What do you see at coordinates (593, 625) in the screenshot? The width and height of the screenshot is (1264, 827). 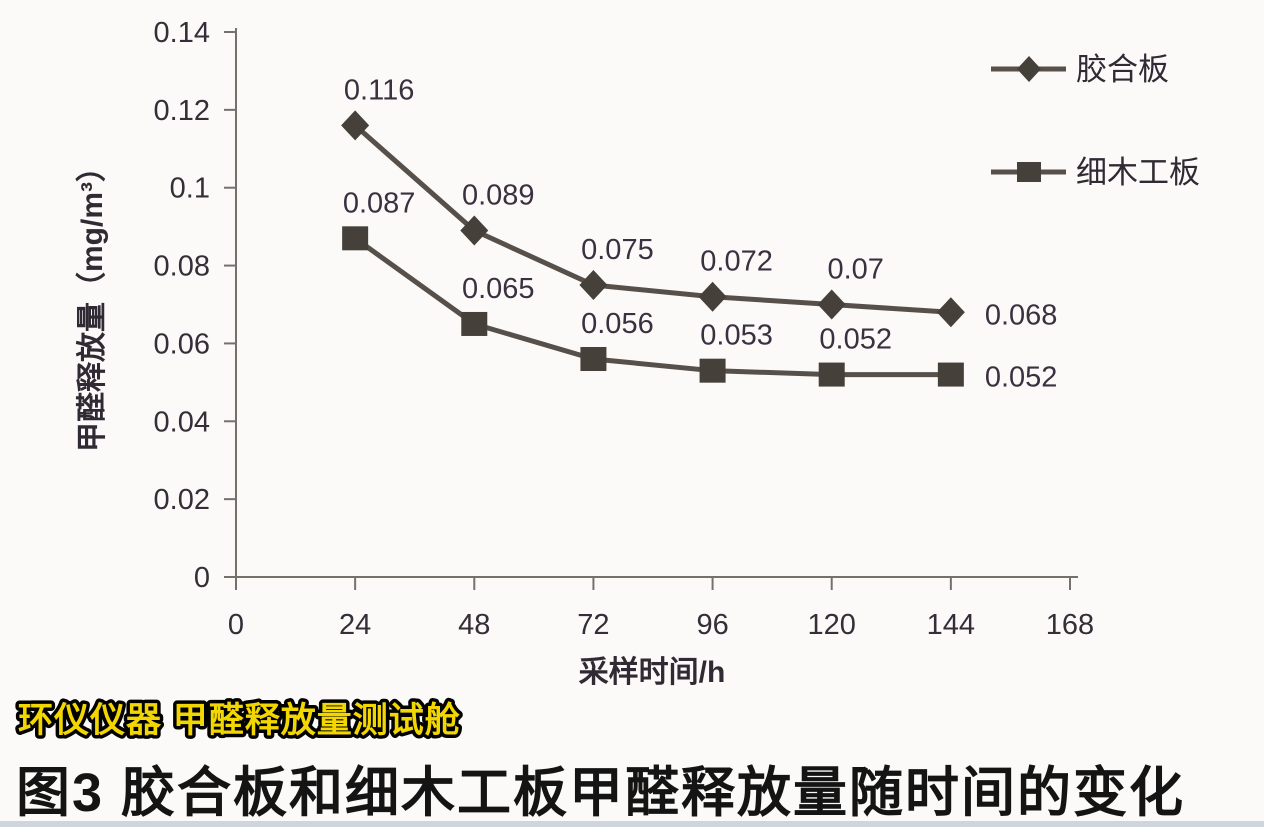 I see `x-tick-label: 72` at bounding box center [593, 625].